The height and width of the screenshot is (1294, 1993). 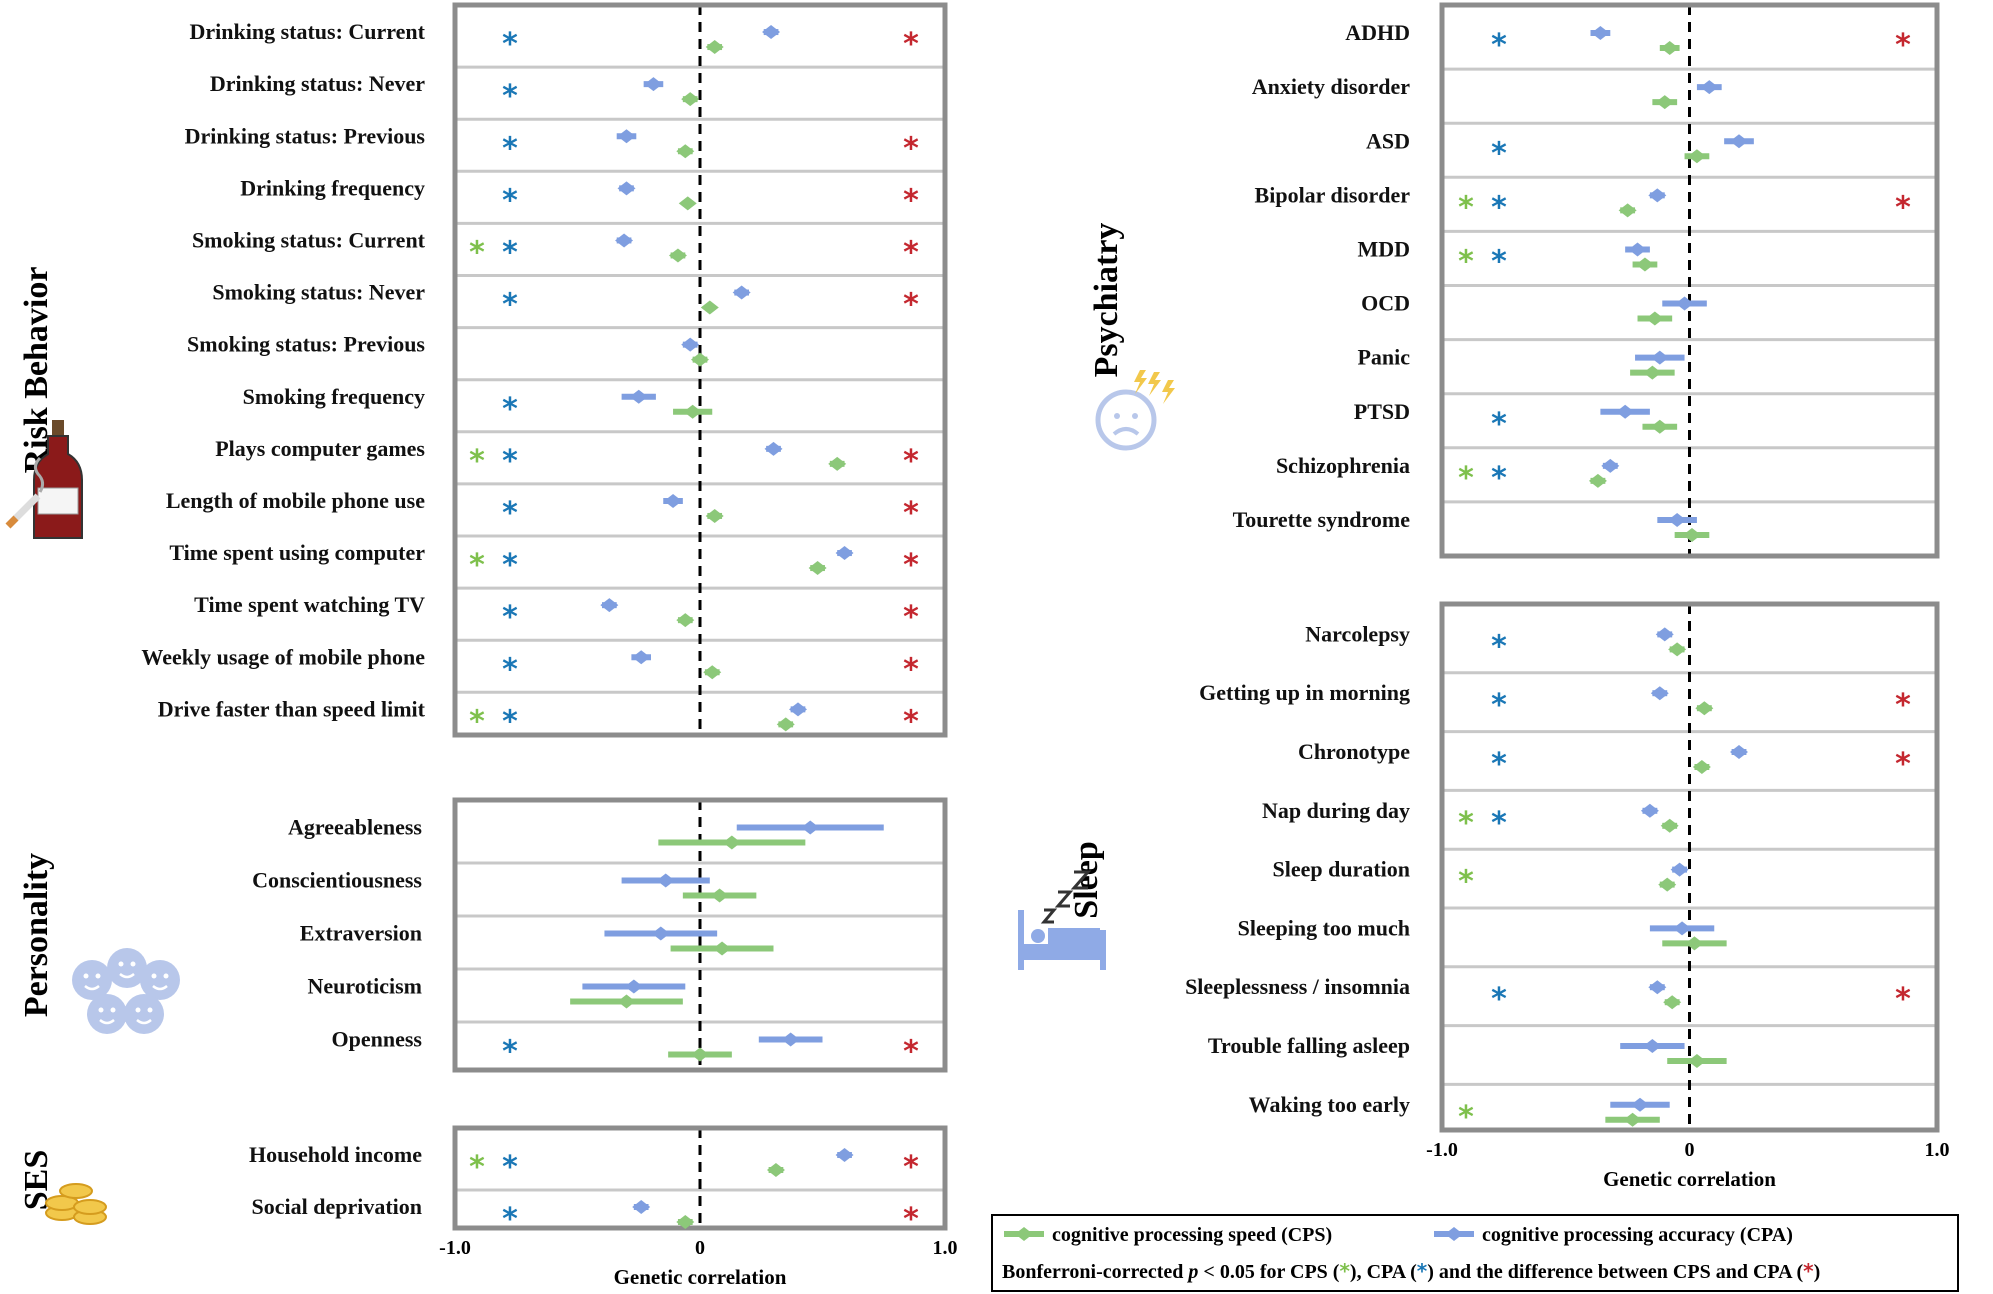 What do you see at coordinates (1086, 879) in the screenshot?
I see `panel-title: Sleep` at bounding box center [1086, 879].